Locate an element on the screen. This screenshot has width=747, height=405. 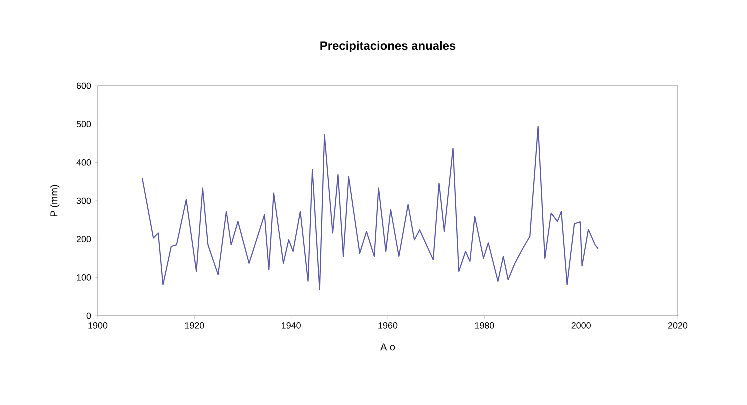
y-tick-label: 500 is located at coordinates (84, 124).